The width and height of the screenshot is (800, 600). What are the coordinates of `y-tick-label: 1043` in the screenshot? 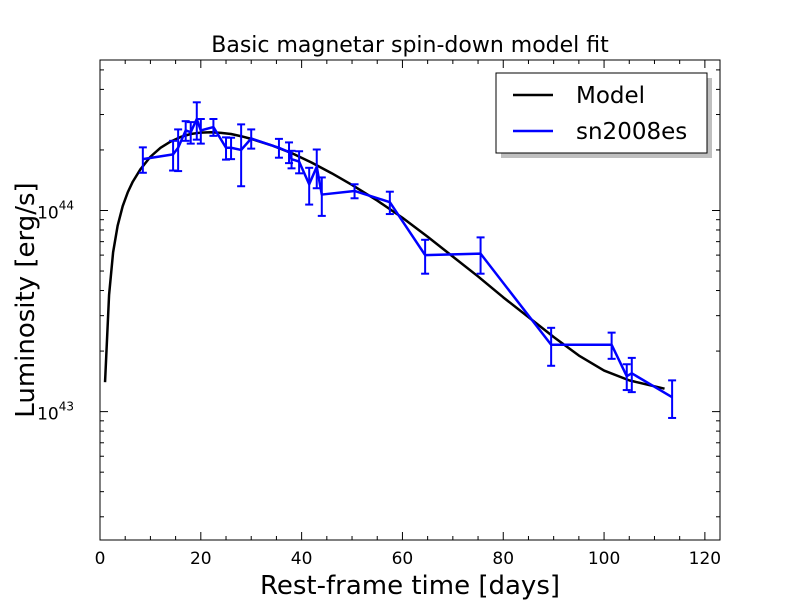 It's located at (55, 412).